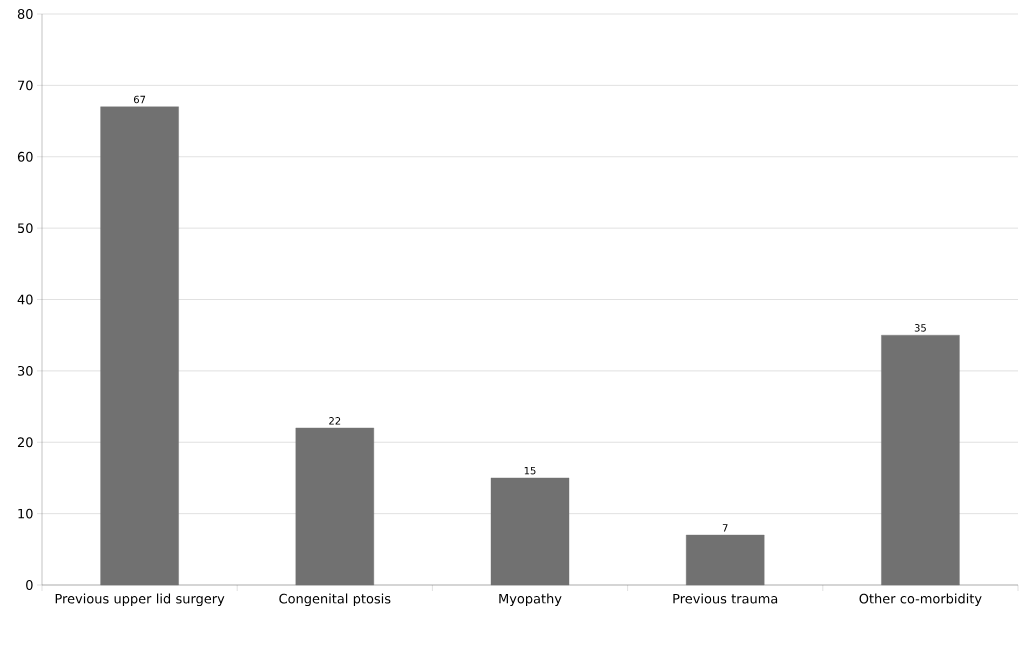  What do you see at coordinates (25, 299) in the screenshot?
I see `y-tick-label: 40` at bounding box center [25, 299].